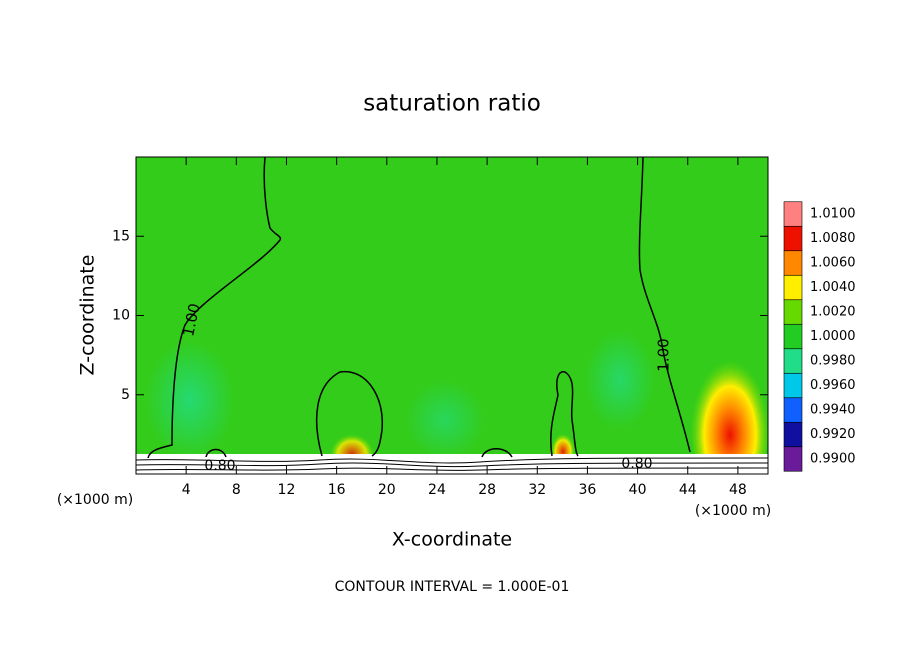 The image size is (904, 654). I want to click on contour-label: 1.00, so click(664, 354).